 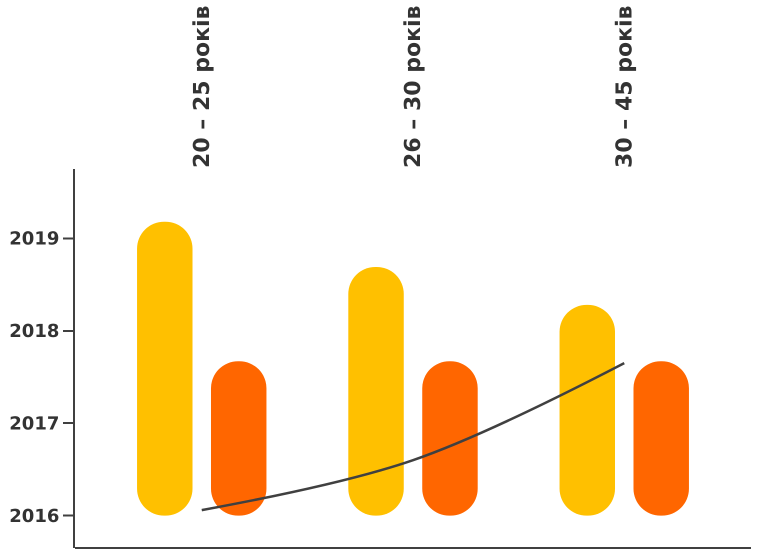 I want to click on y-tick-label: 2016, so click(x=34, y=516).